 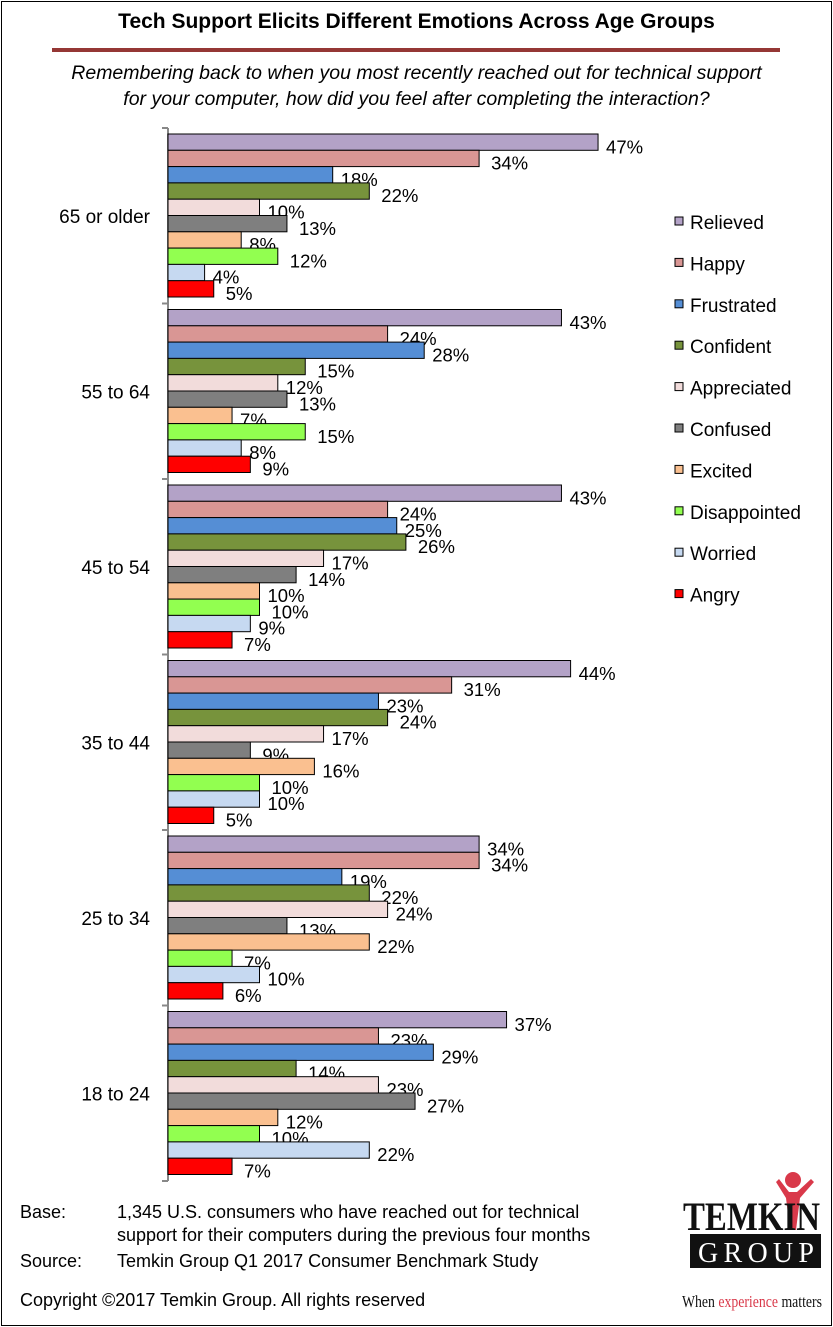 What do you see at coordinates (730, 430) in the screenshot?
I see `legend-entry: Confused` at bounding box center [730, 430].